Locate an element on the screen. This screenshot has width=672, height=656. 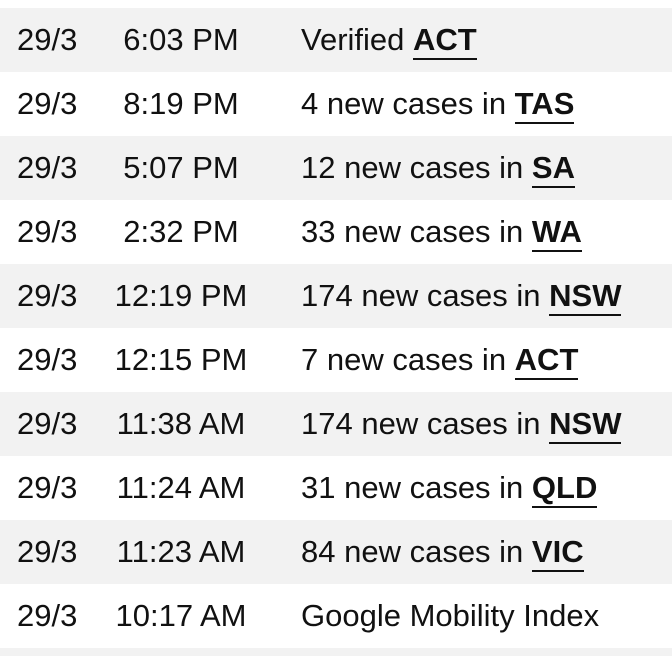
update-row: 29/3 5:07 PM 12 new cases in SA is located at coordinates (336, 168).